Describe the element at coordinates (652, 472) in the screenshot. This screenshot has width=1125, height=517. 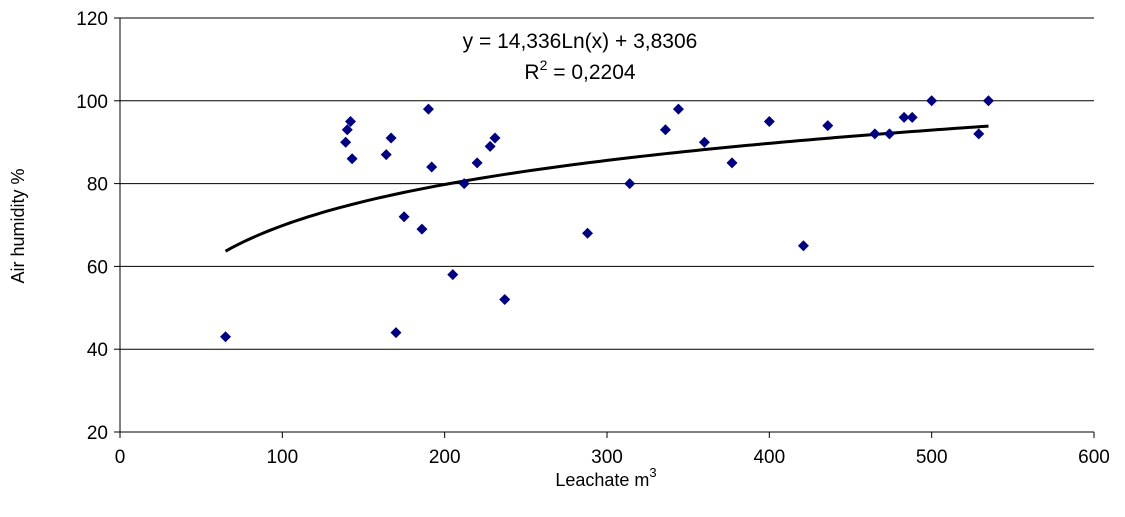
I see `x-axis-title-superscript: 3` at that location.